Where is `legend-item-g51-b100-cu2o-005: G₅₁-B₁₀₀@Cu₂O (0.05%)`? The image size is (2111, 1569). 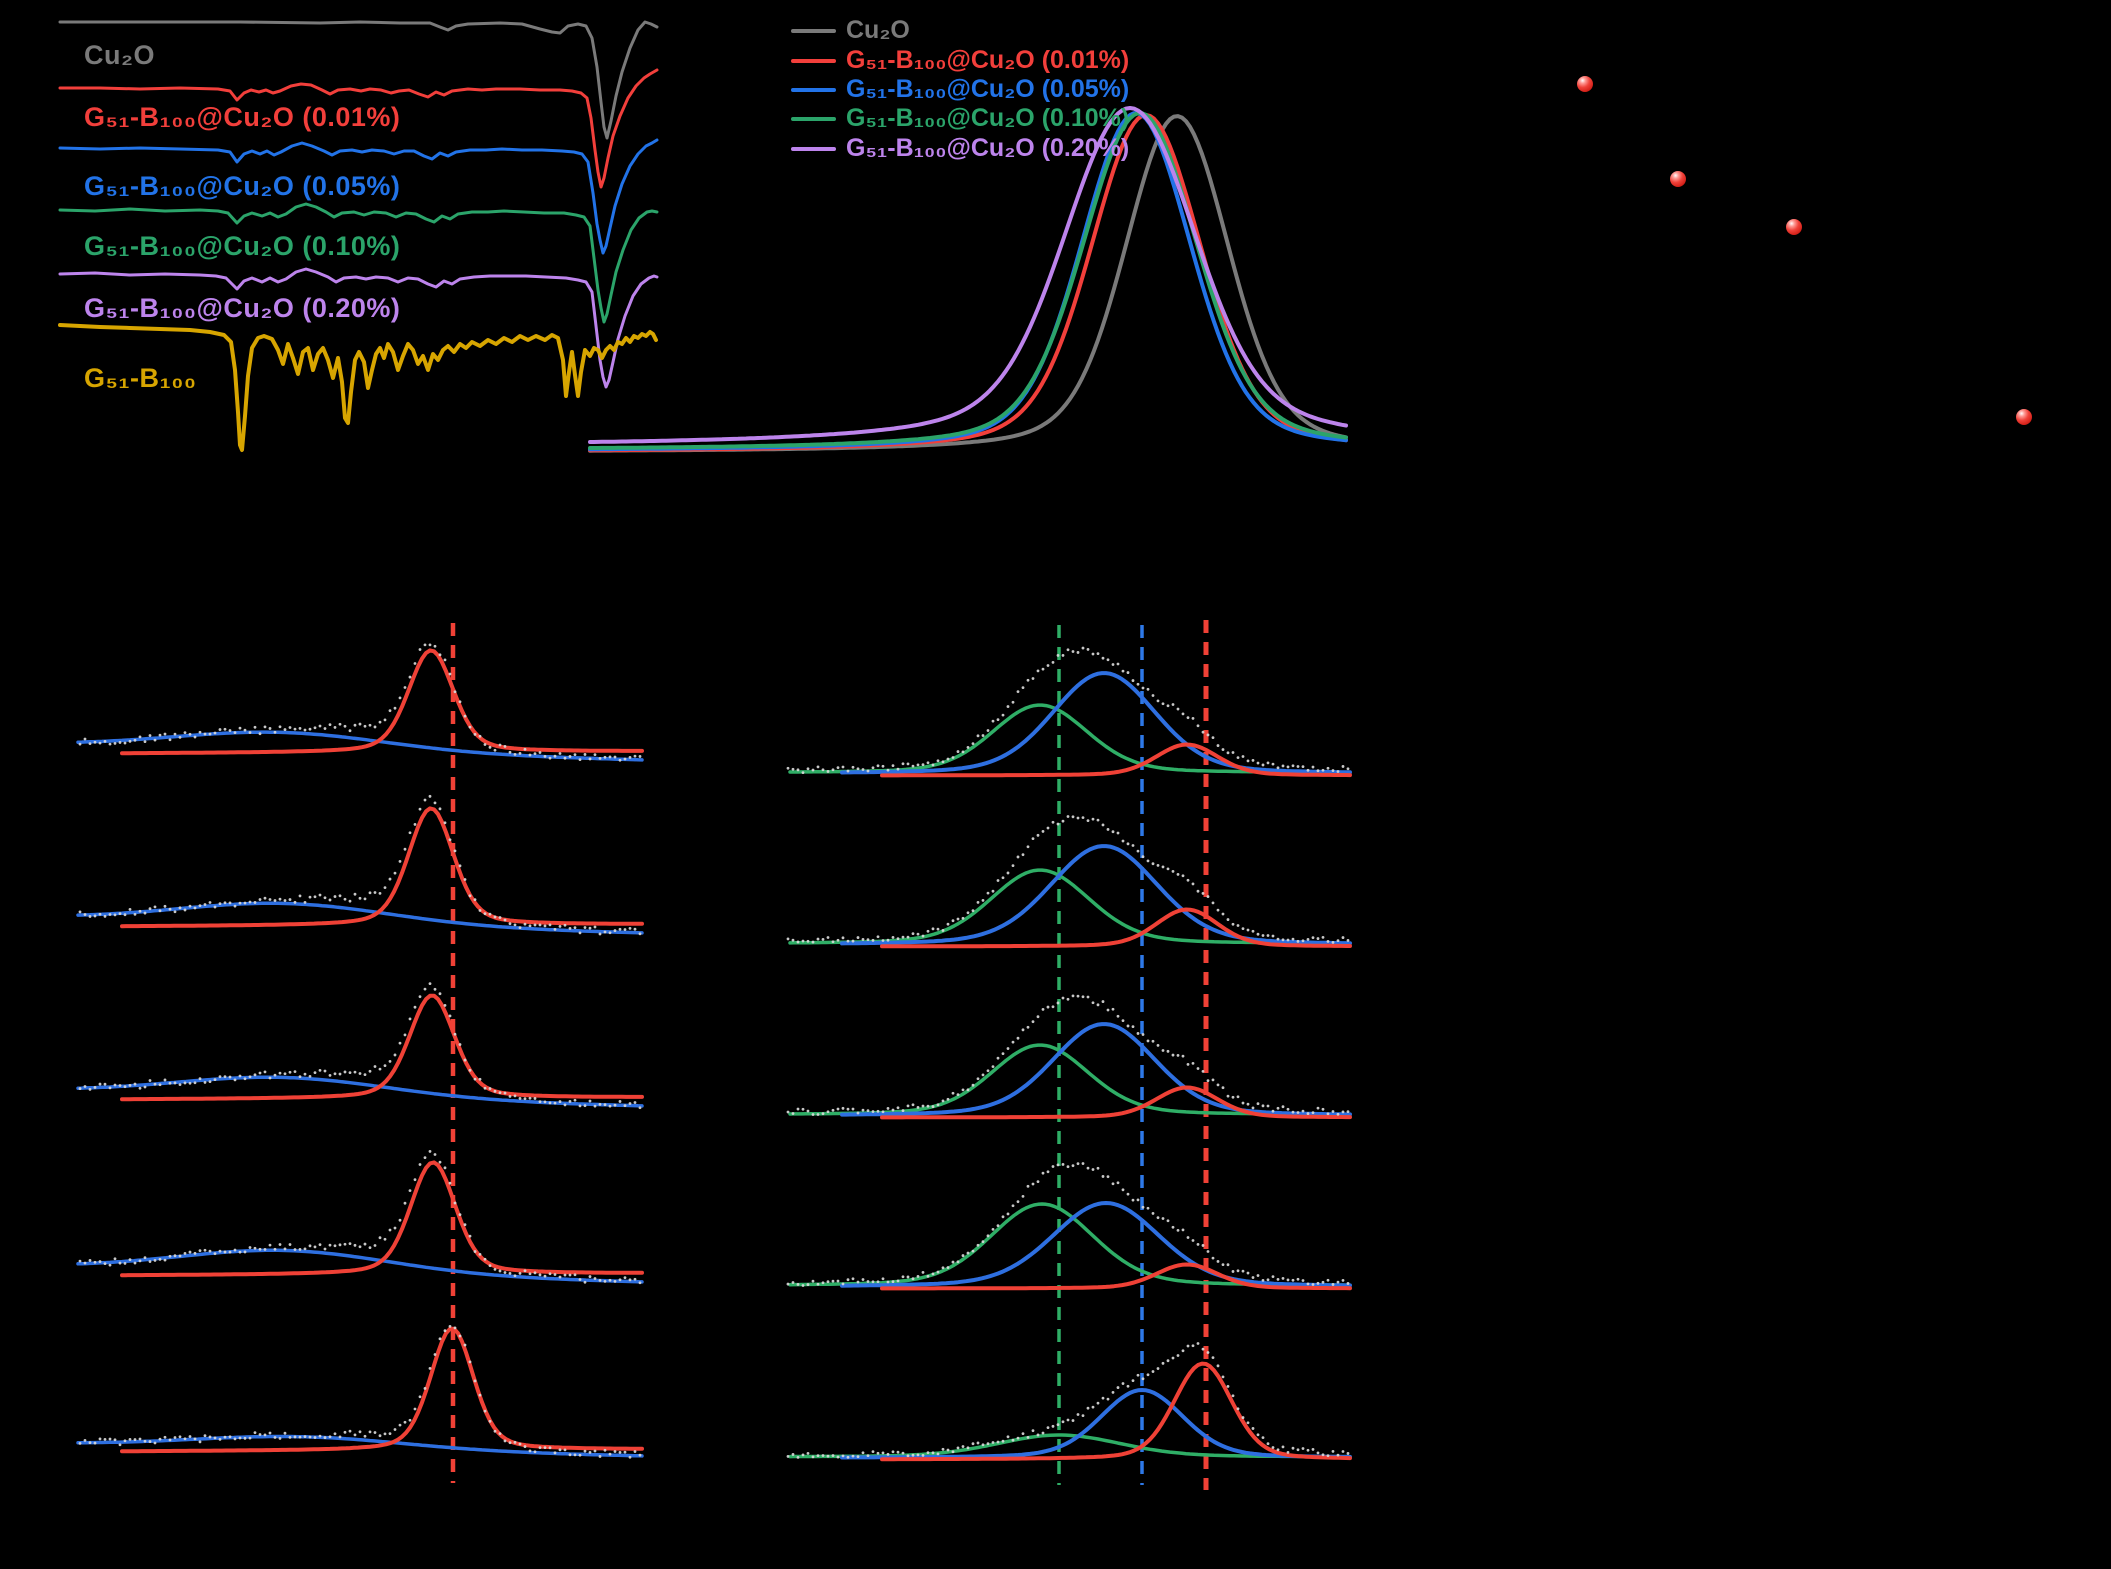
legend-item-g51-b100-cu2o-005: G₅₁-B₁₀₀@Cu₂O (0.05%) is located at coordinates (960, 89).